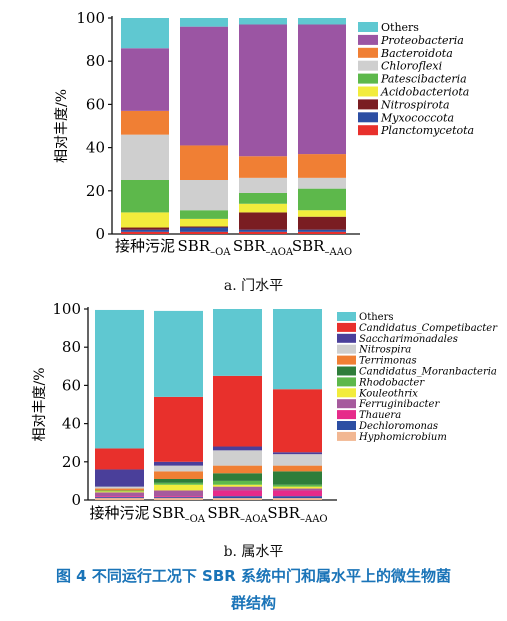 The height and width of the screenshot is (621, 507). What do you see at coordinates (253, 603) in the screenshot?
I see `figure-caption-line2: 群结构` at bounding box center [253, 603].